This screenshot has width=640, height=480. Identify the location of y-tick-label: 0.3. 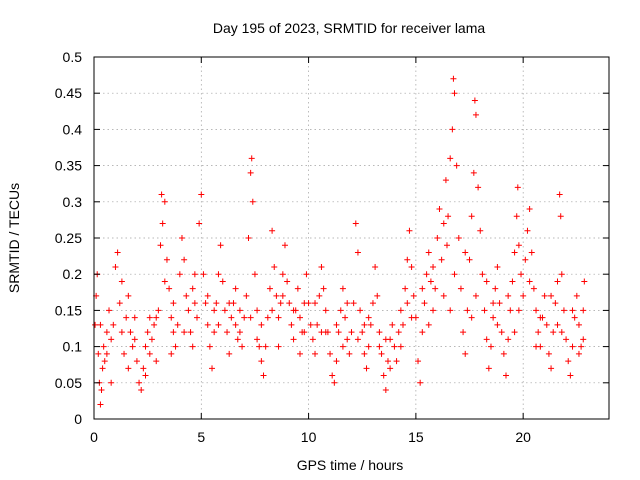
(73, 202).